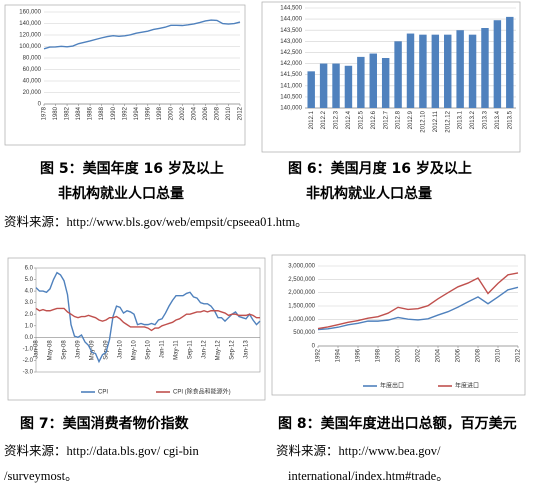 The image size is (534, 488). Describe the element at coordinates (379, 355) in the screenshot. I see `x-tick-label: 1998` at that location.